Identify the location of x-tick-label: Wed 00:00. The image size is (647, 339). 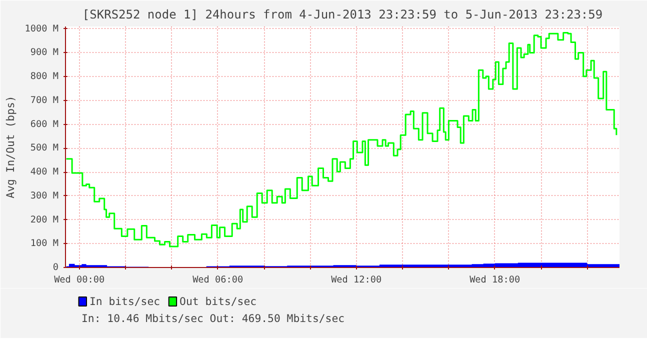
(80, 280).